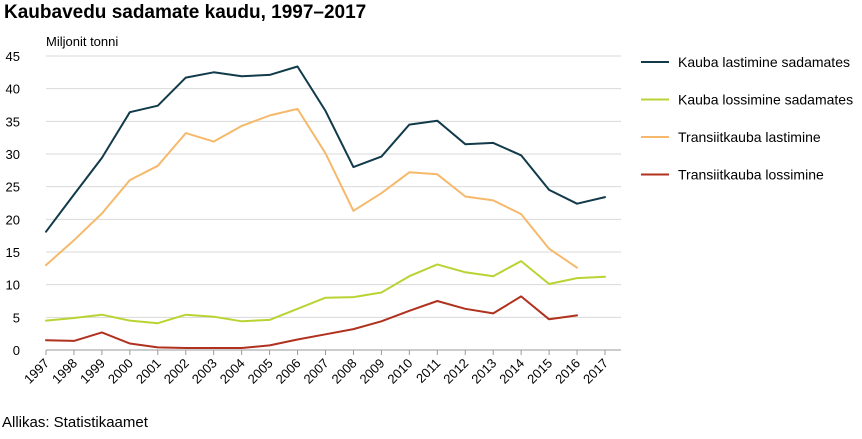 The image size is (862, 439). What do you see at coordinates (399, 371) in the screenshot?
I see `x-tick-label: 2010` at bounding box center [399, 371].